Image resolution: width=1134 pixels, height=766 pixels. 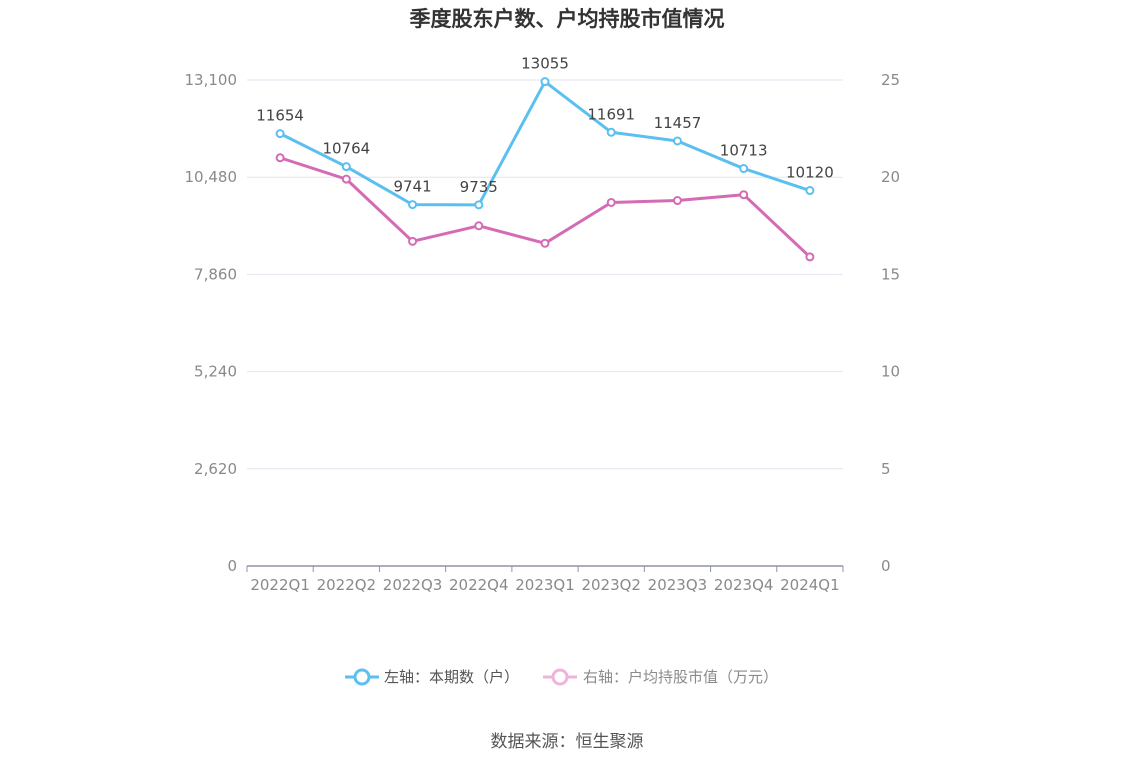 I want to click on legend-label-right: 右轴：户均持股市值（万元）, so click(x=680, y=677).